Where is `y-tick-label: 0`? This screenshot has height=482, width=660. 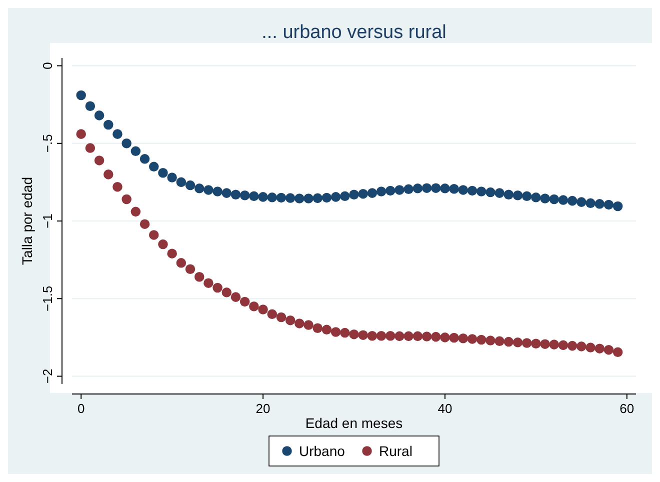 y-tick-label: 0 is located at coordinates (47, 66).